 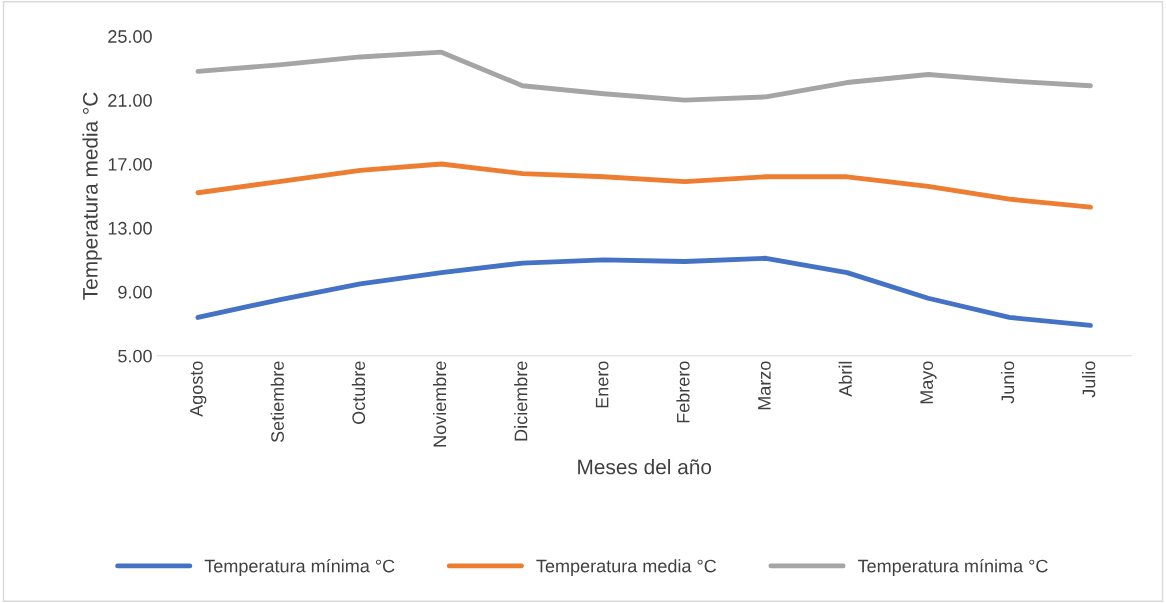 What do you see at coordinates (764, 385) in the screenshot?
I see `x-tick-label: Marzo` at bounding box center [764, 385].